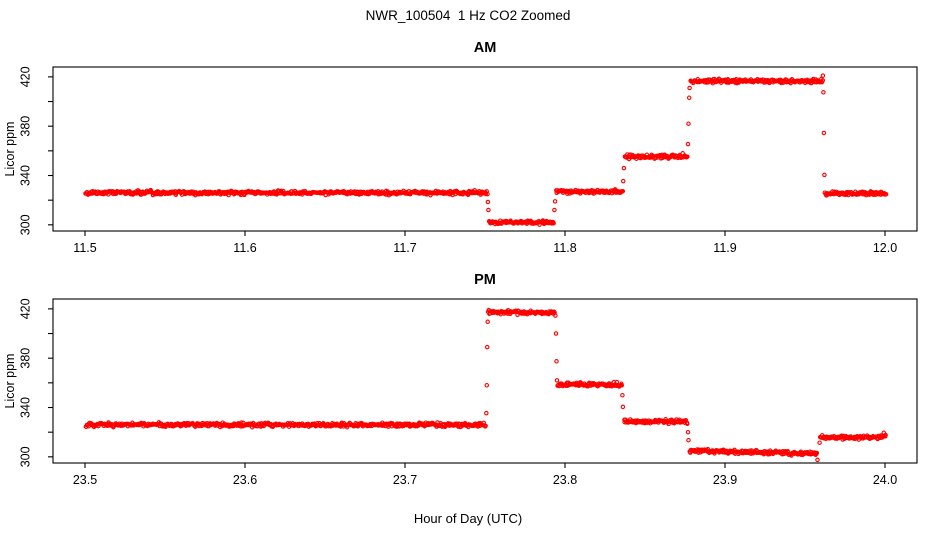 Image resolution: width=936 pixels, height=540 pixels. Describe the element at coordinates (244, 248) in the screenshot. I see `svg-text: 11.6` at that location.